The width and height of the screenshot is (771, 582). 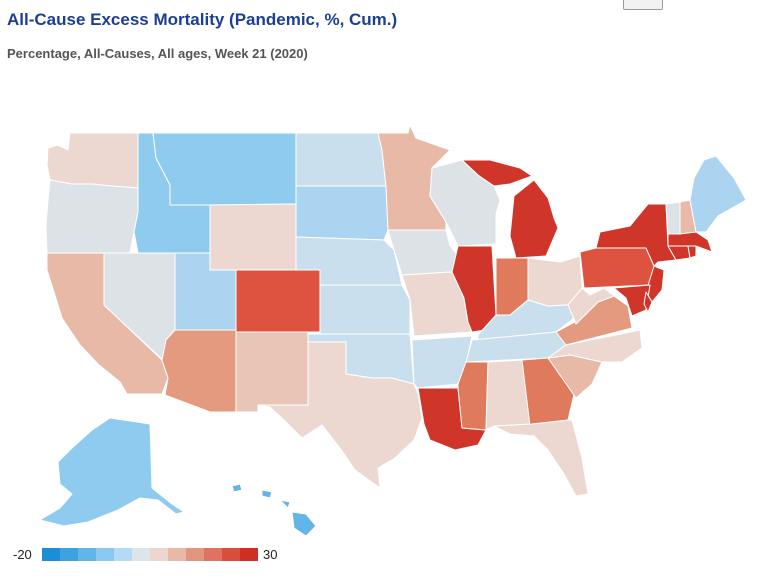 I want to click on state-mt, so click(x=224, y=169).